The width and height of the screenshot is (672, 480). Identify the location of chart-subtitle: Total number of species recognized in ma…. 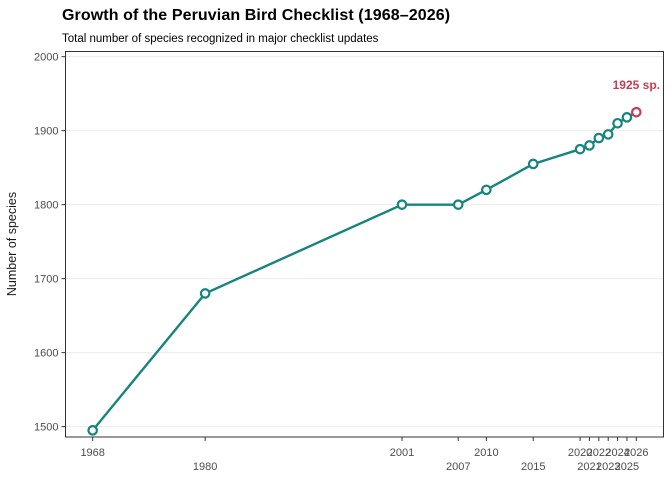
(220, 39).